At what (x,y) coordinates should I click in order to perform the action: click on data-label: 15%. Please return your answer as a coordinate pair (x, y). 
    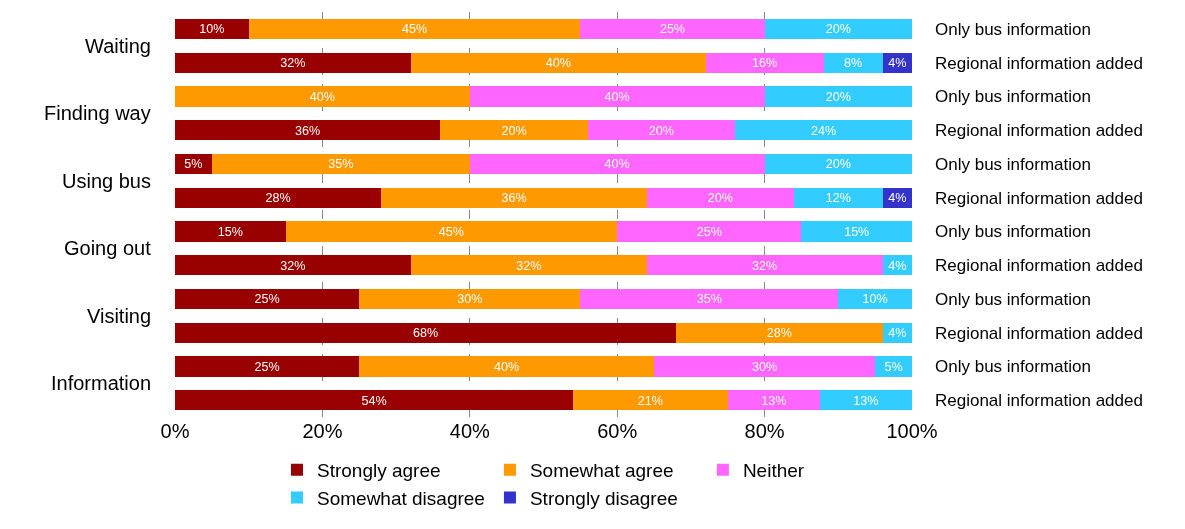
    Looking at the image, I should click on (857, 231).